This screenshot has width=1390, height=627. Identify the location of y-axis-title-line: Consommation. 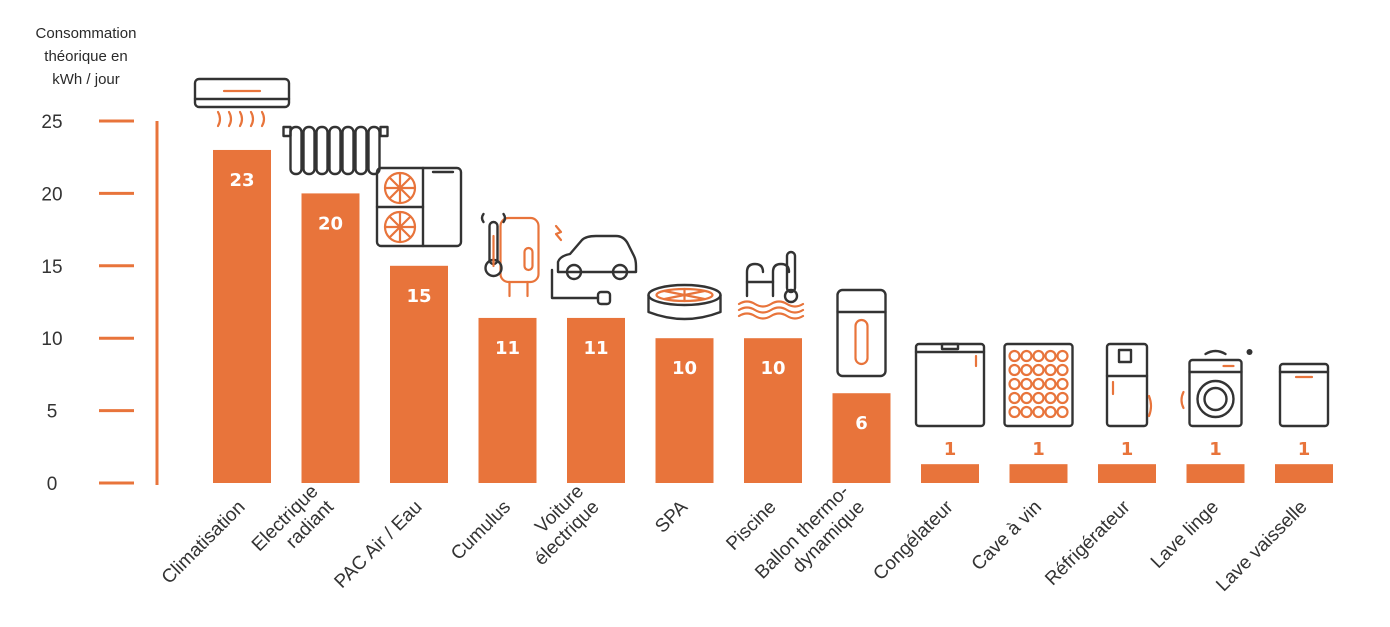
(86, 33).